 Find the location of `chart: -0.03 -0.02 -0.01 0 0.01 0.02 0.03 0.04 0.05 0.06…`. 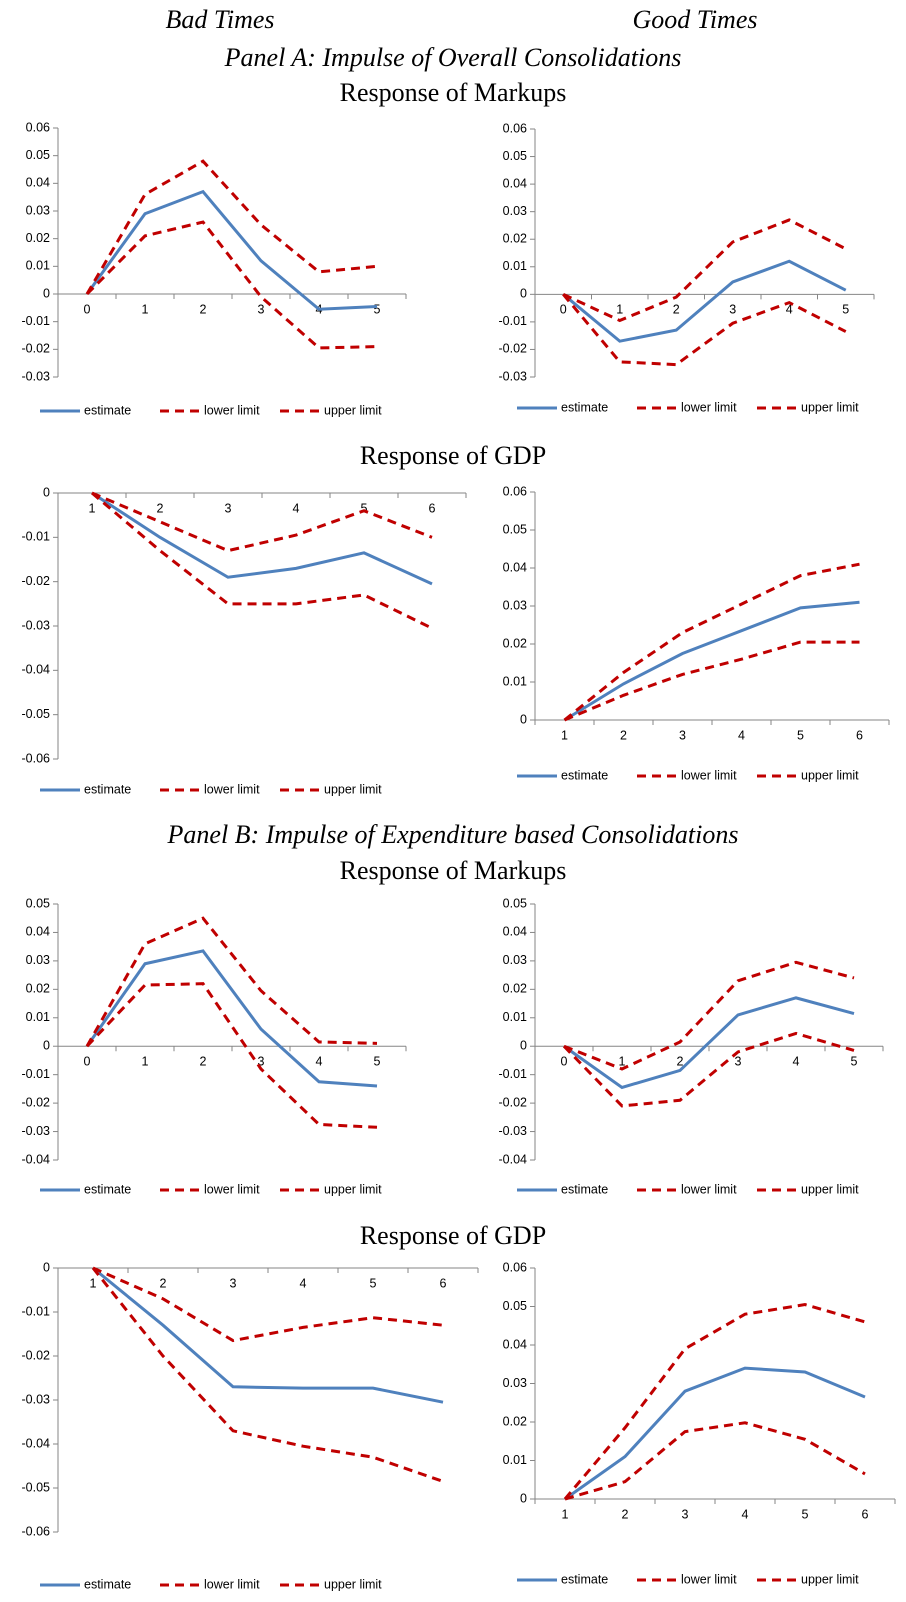

chart: -0.03 -0.02 -0.01 0 0.01 0.02 0.03 0.04 0.05 0.06… is located at coordinates (214, 268).